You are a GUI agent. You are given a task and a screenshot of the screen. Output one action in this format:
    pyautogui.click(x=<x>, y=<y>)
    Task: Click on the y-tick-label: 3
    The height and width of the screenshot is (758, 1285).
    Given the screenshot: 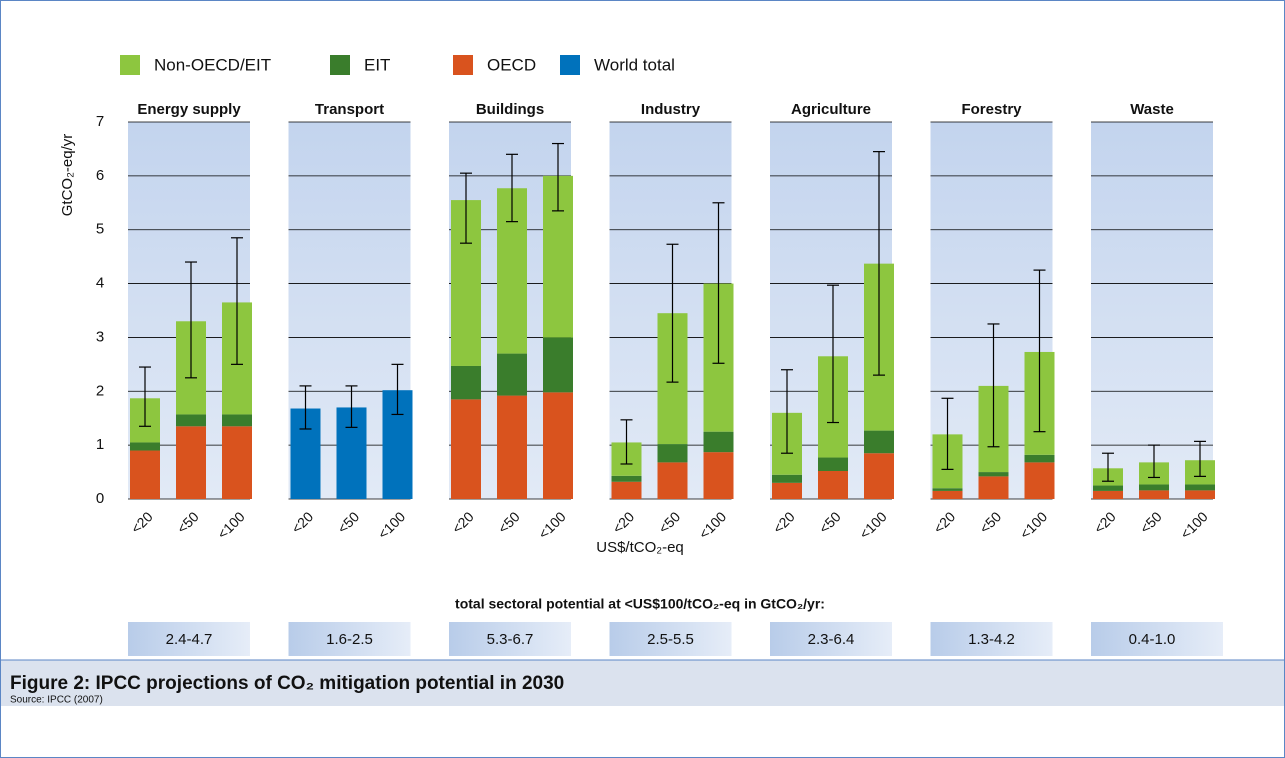 What is the action you would take?
    pyautogui.click(x=100, y=336)
    